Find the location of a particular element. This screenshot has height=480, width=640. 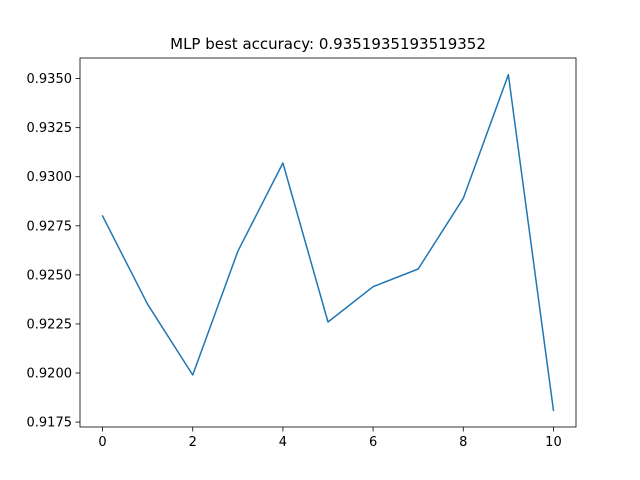

y-tick-label: 0.9250 is located at coordinates (50, 275).